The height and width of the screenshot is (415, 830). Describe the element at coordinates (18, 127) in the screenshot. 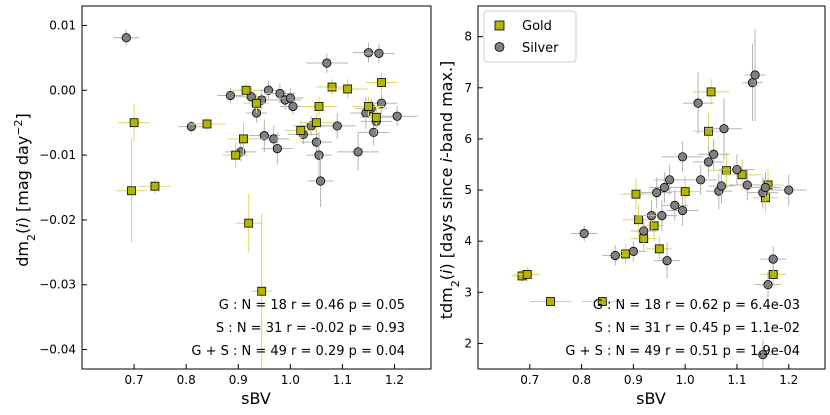

I see `left-y-label-sup: −2` at that location.